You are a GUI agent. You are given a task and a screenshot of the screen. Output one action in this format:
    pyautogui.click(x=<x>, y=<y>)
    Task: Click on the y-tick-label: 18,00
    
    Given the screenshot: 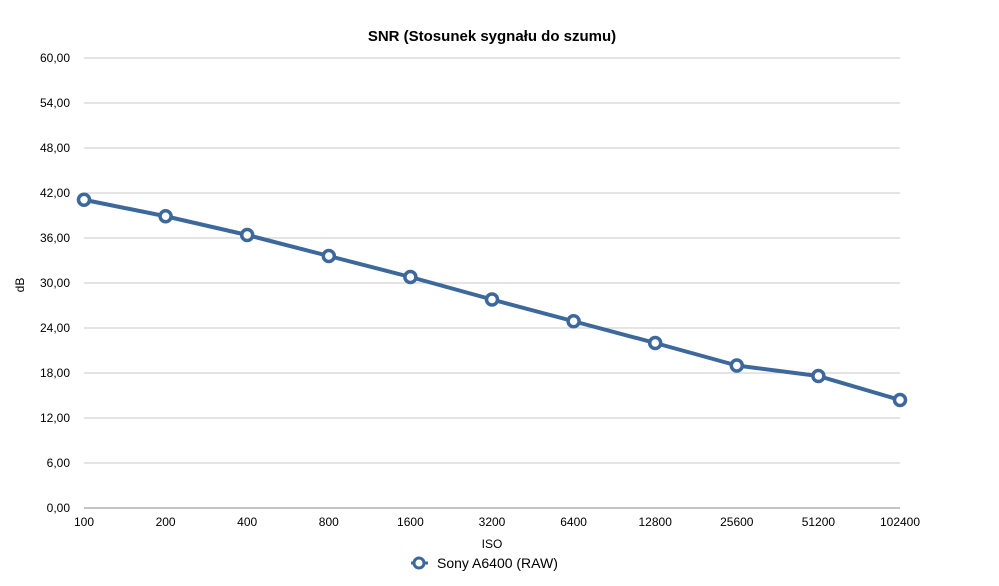 What is the action you would take?
    pyautogui.click(x=55, y=373)
    